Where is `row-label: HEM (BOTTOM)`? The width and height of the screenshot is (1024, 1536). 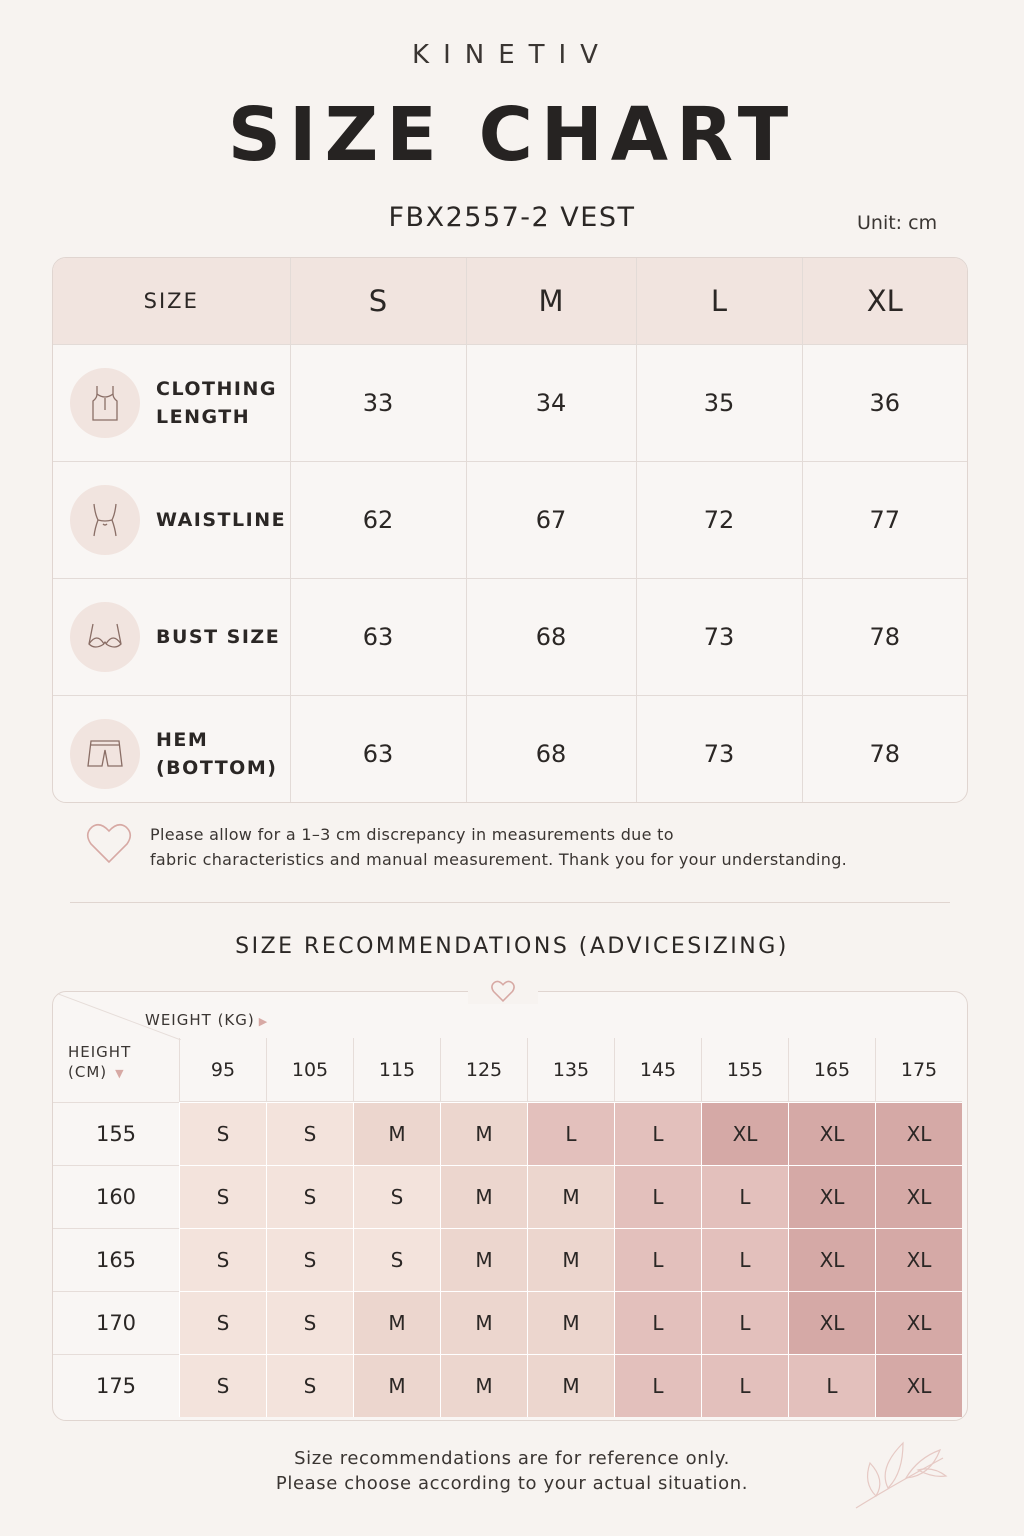 row-label: HEM (BOTTOM) is located at coordinates (217, 754).